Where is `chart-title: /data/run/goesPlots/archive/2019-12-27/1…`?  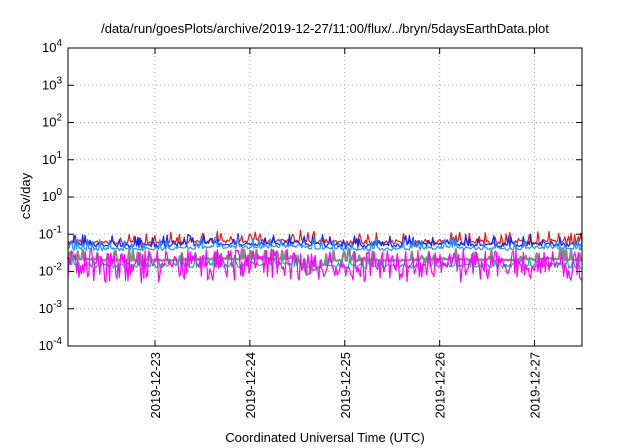 chart-title: /data/run/goesPlots/archive/2019-12-27/1… is located at coordinates (325, 28).